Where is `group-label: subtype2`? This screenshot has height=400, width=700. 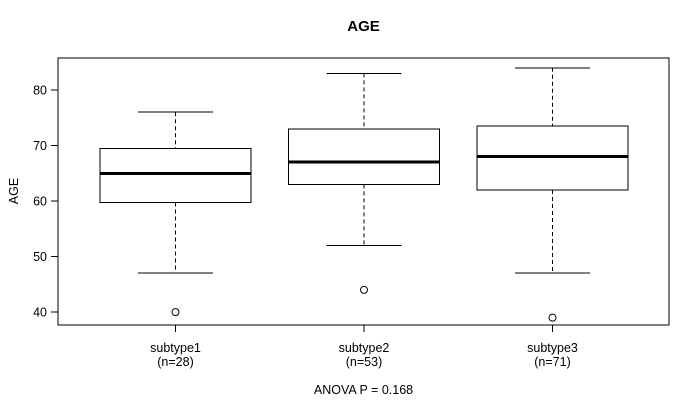
group-label: subtype2 is located at coordinates (364, 348).